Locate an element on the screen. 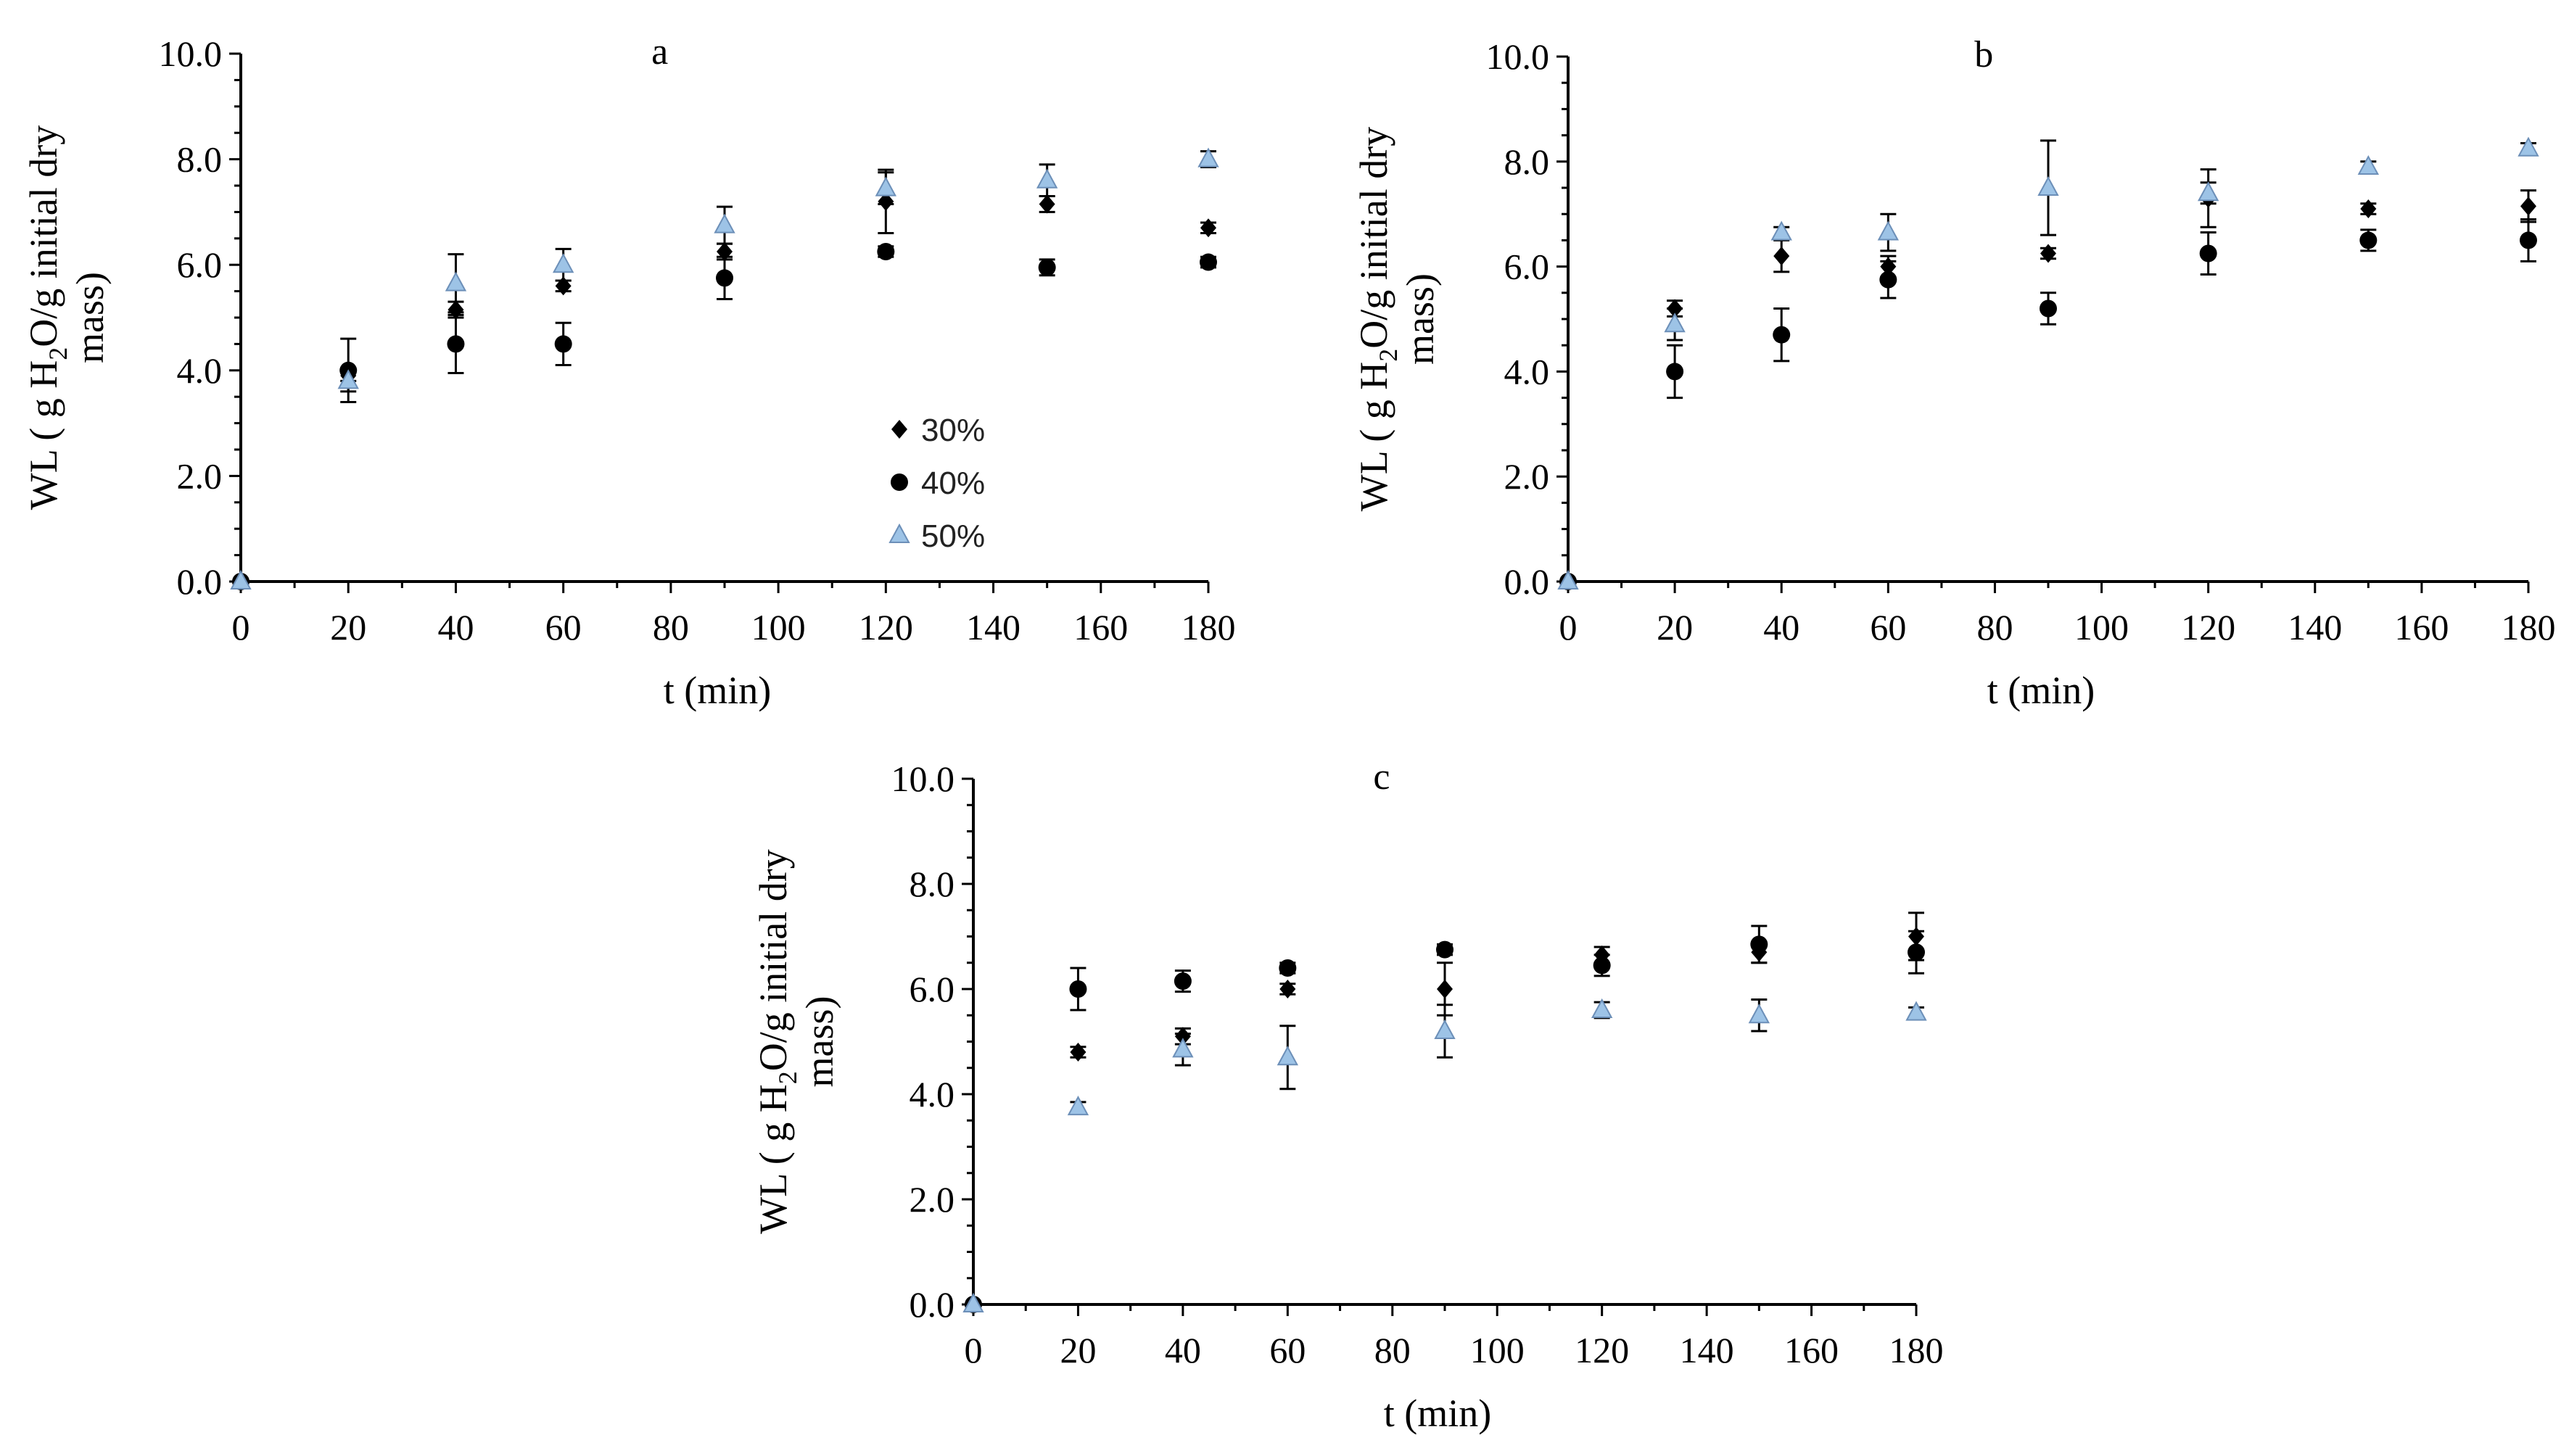  series-50% is located at coordinates (724, 368).